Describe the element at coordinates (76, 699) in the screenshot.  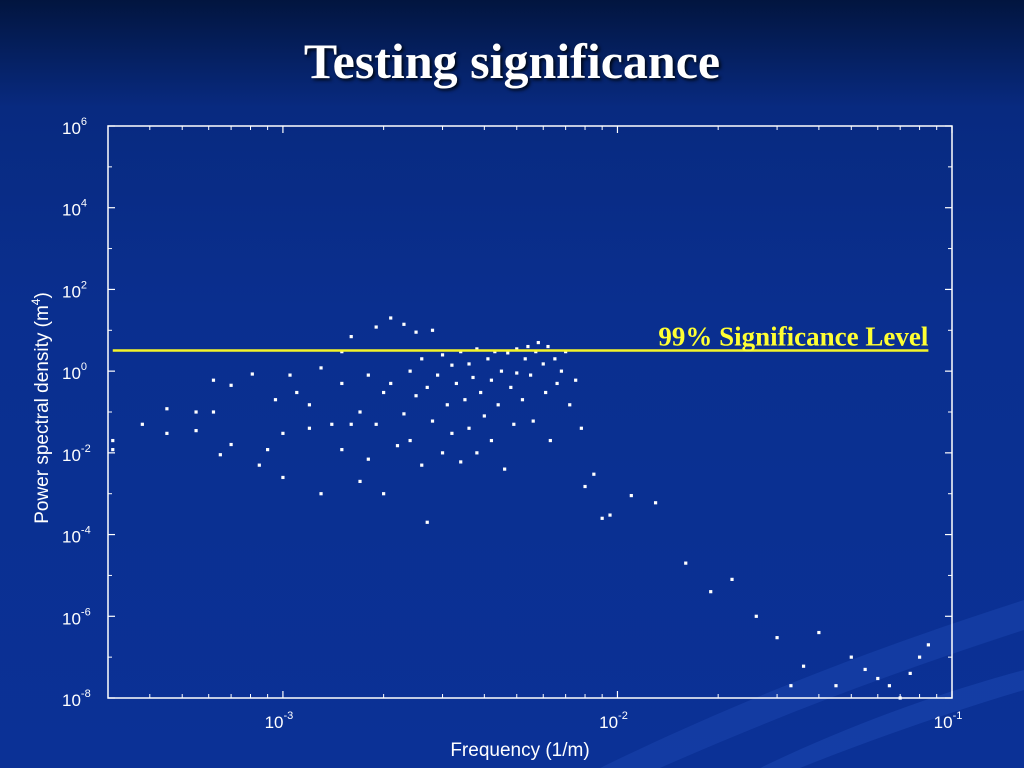
I see `y-tick-label: 10⁻⁸` at that location.